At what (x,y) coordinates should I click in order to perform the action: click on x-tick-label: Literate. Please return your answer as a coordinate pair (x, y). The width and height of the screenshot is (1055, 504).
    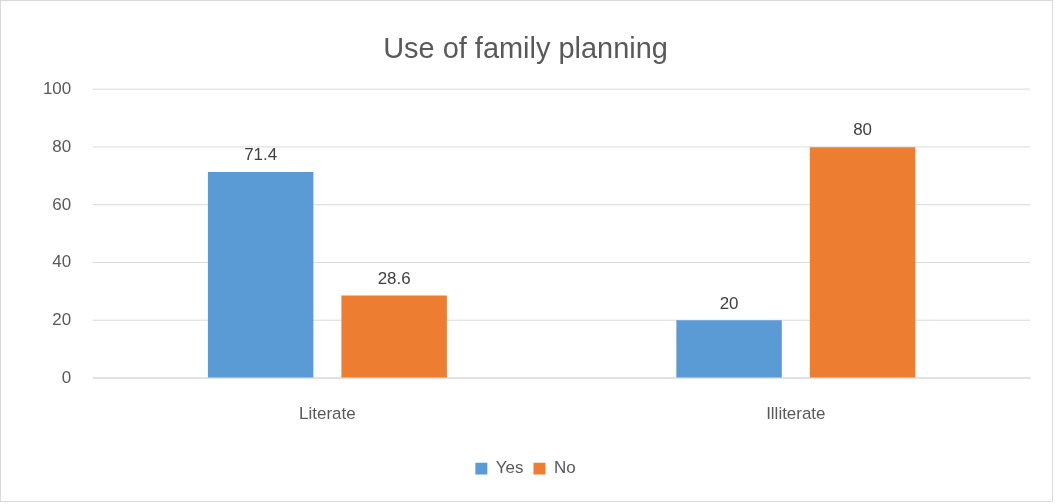
    Looking at the image, I should click on (327, 413).